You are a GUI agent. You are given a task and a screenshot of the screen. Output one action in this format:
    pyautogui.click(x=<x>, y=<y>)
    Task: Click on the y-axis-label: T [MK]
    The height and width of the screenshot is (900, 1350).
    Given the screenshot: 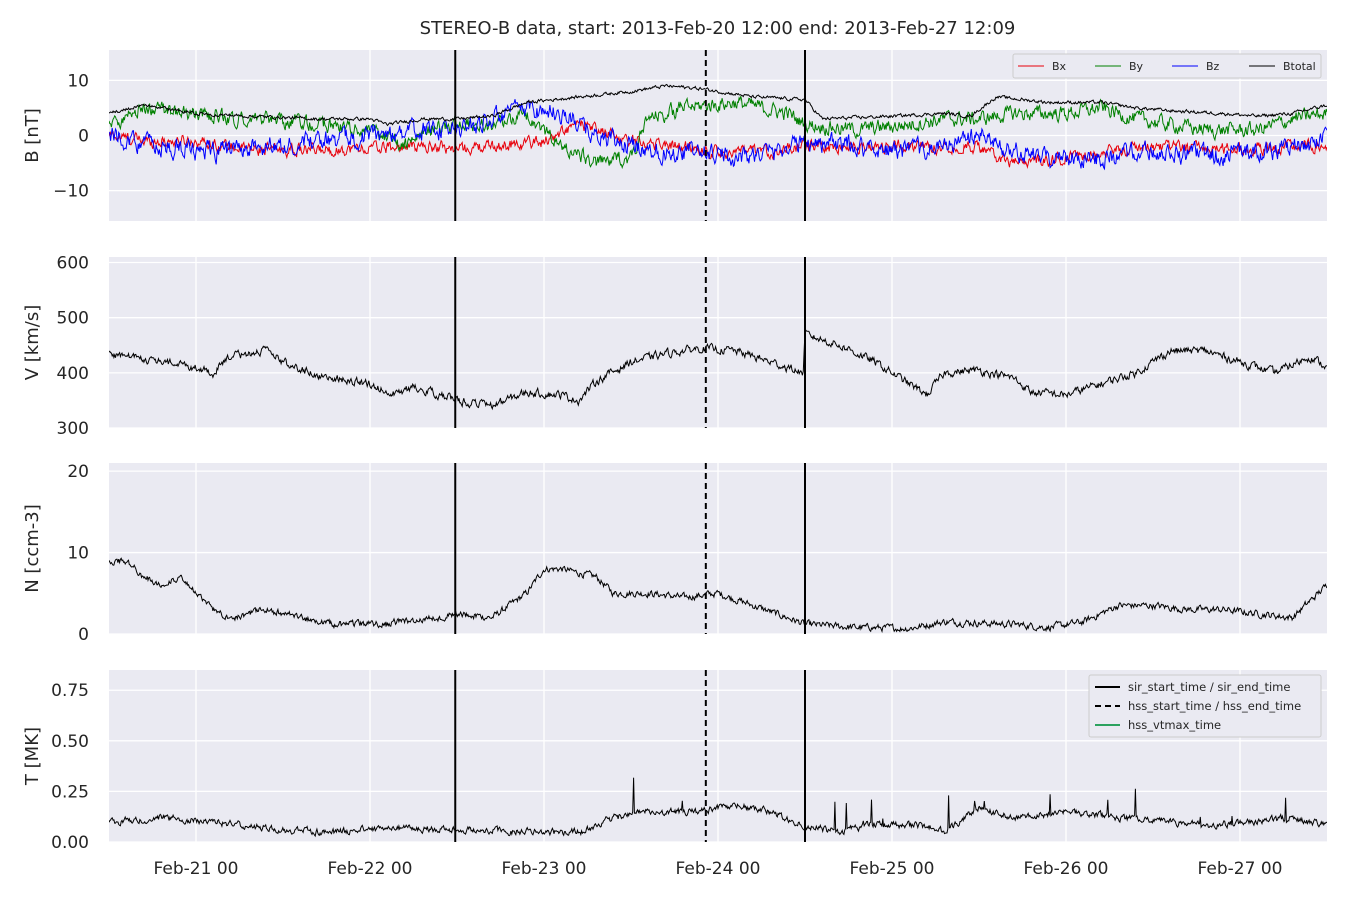 What is the action you would take?
    pyautogui.click(x=32, y=756)
    